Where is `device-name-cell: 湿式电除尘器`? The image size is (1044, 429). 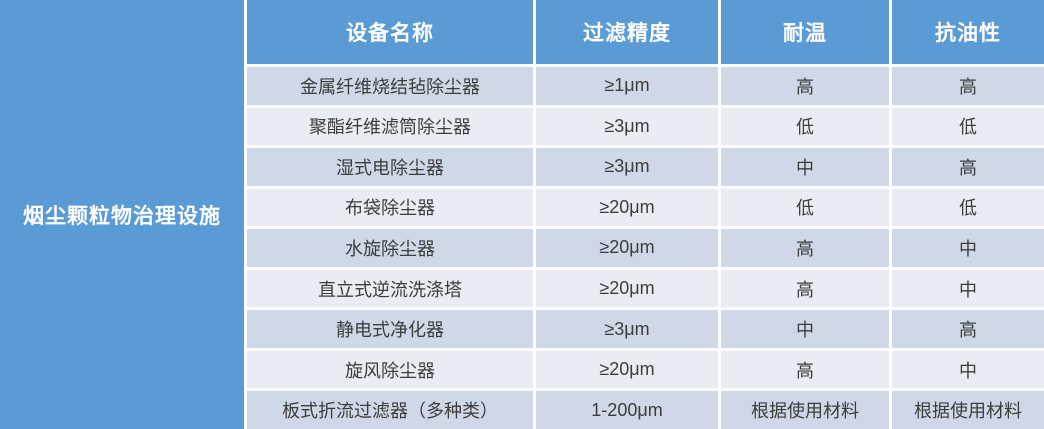 device-name-cell: 湿式电除尘器 is located at coordinates (390, 167).